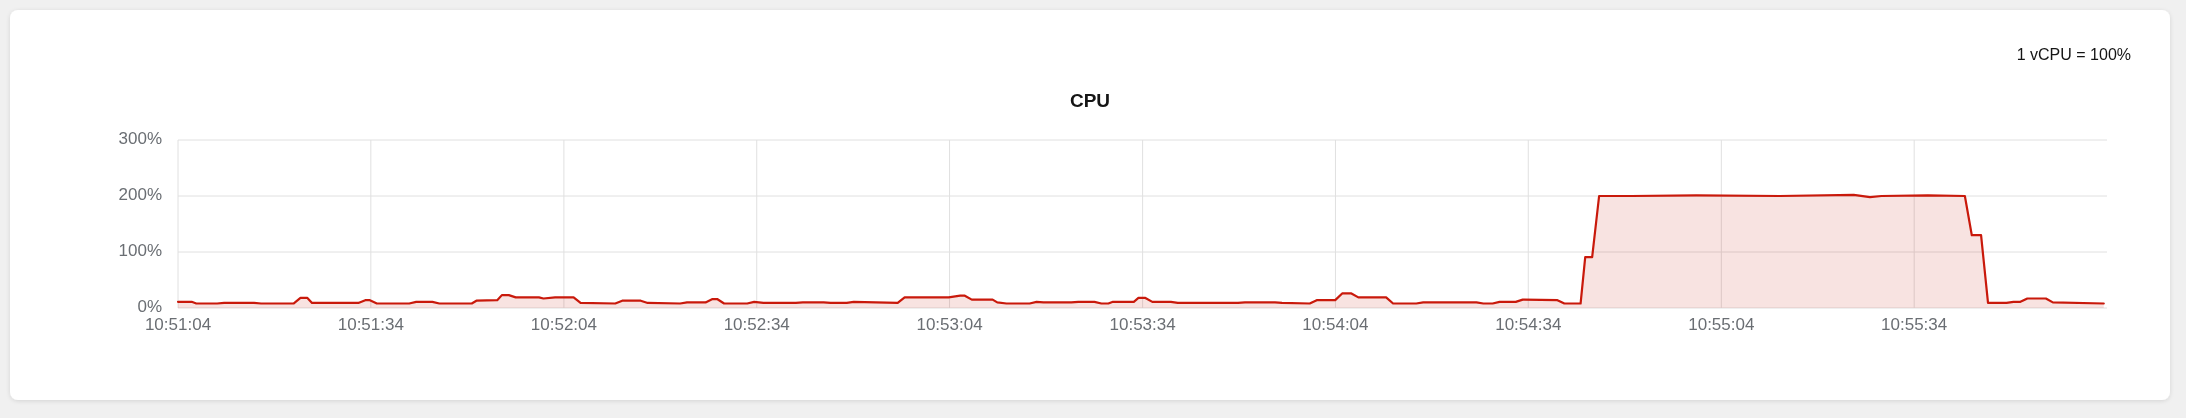 The image size is (2186, 418). I want to click on x-tick-label: 10:54:04, so click(1335, 325).